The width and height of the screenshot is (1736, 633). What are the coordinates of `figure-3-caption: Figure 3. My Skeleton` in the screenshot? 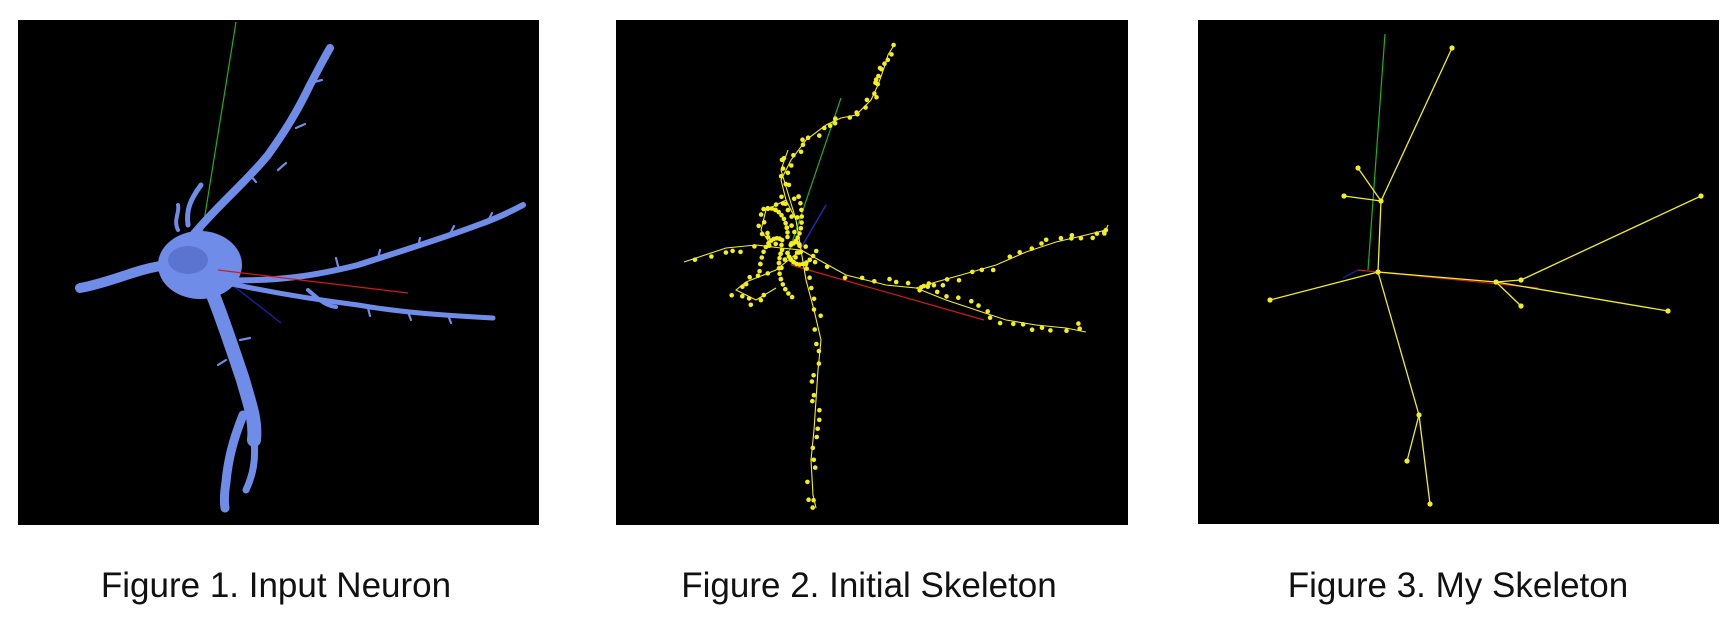 It's located at (1458, 585).